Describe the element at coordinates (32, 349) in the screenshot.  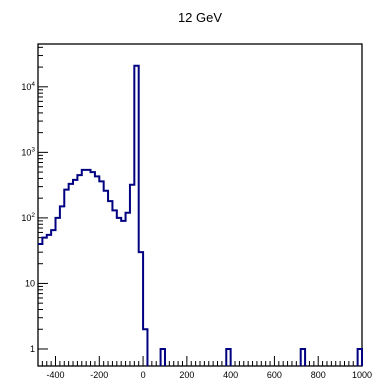
I see `y-tick-label: 1` at that location.